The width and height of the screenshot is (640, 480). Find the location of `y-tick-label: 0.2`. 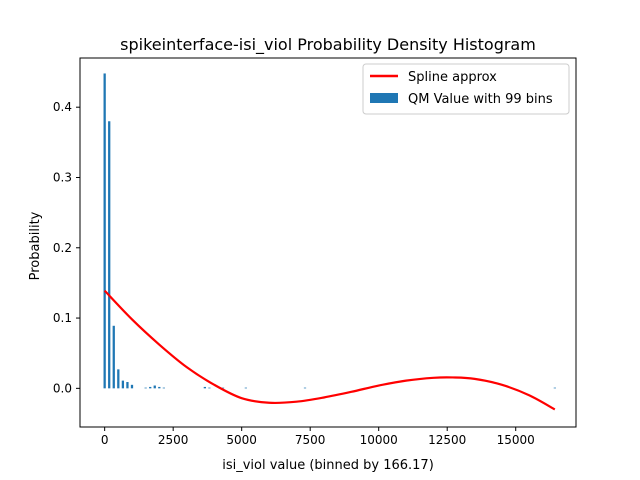

y-tick-label: 0.2 is located at coordinates (62, 248).